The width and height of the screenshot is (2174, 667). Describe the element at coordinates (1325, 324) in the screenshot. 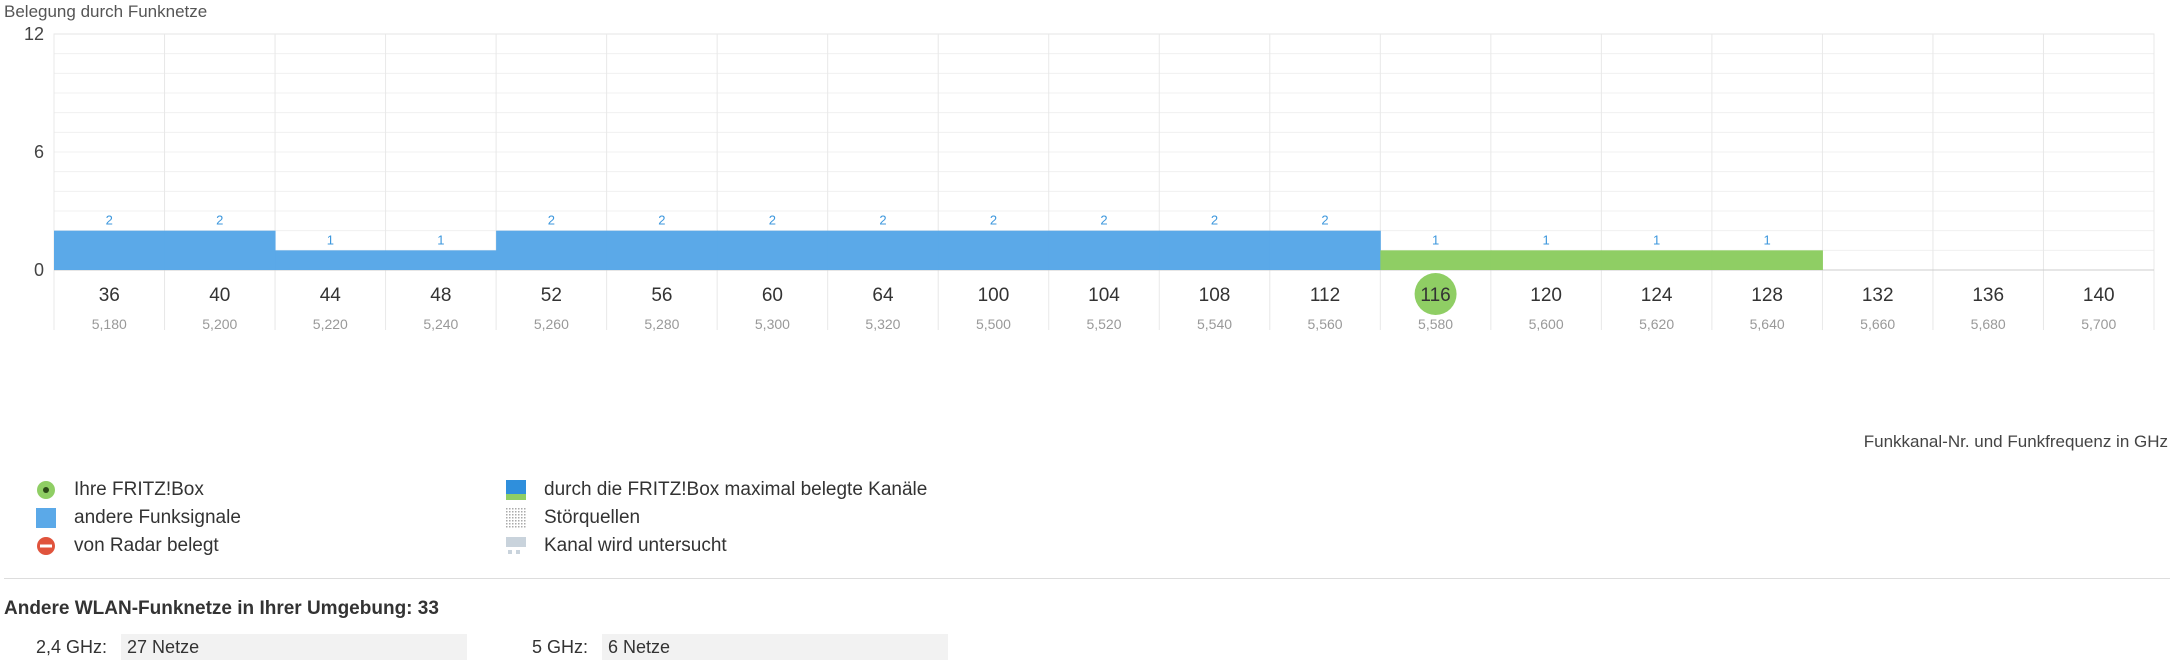

I see `x-tick-label-frequency: 5,560` at that location.